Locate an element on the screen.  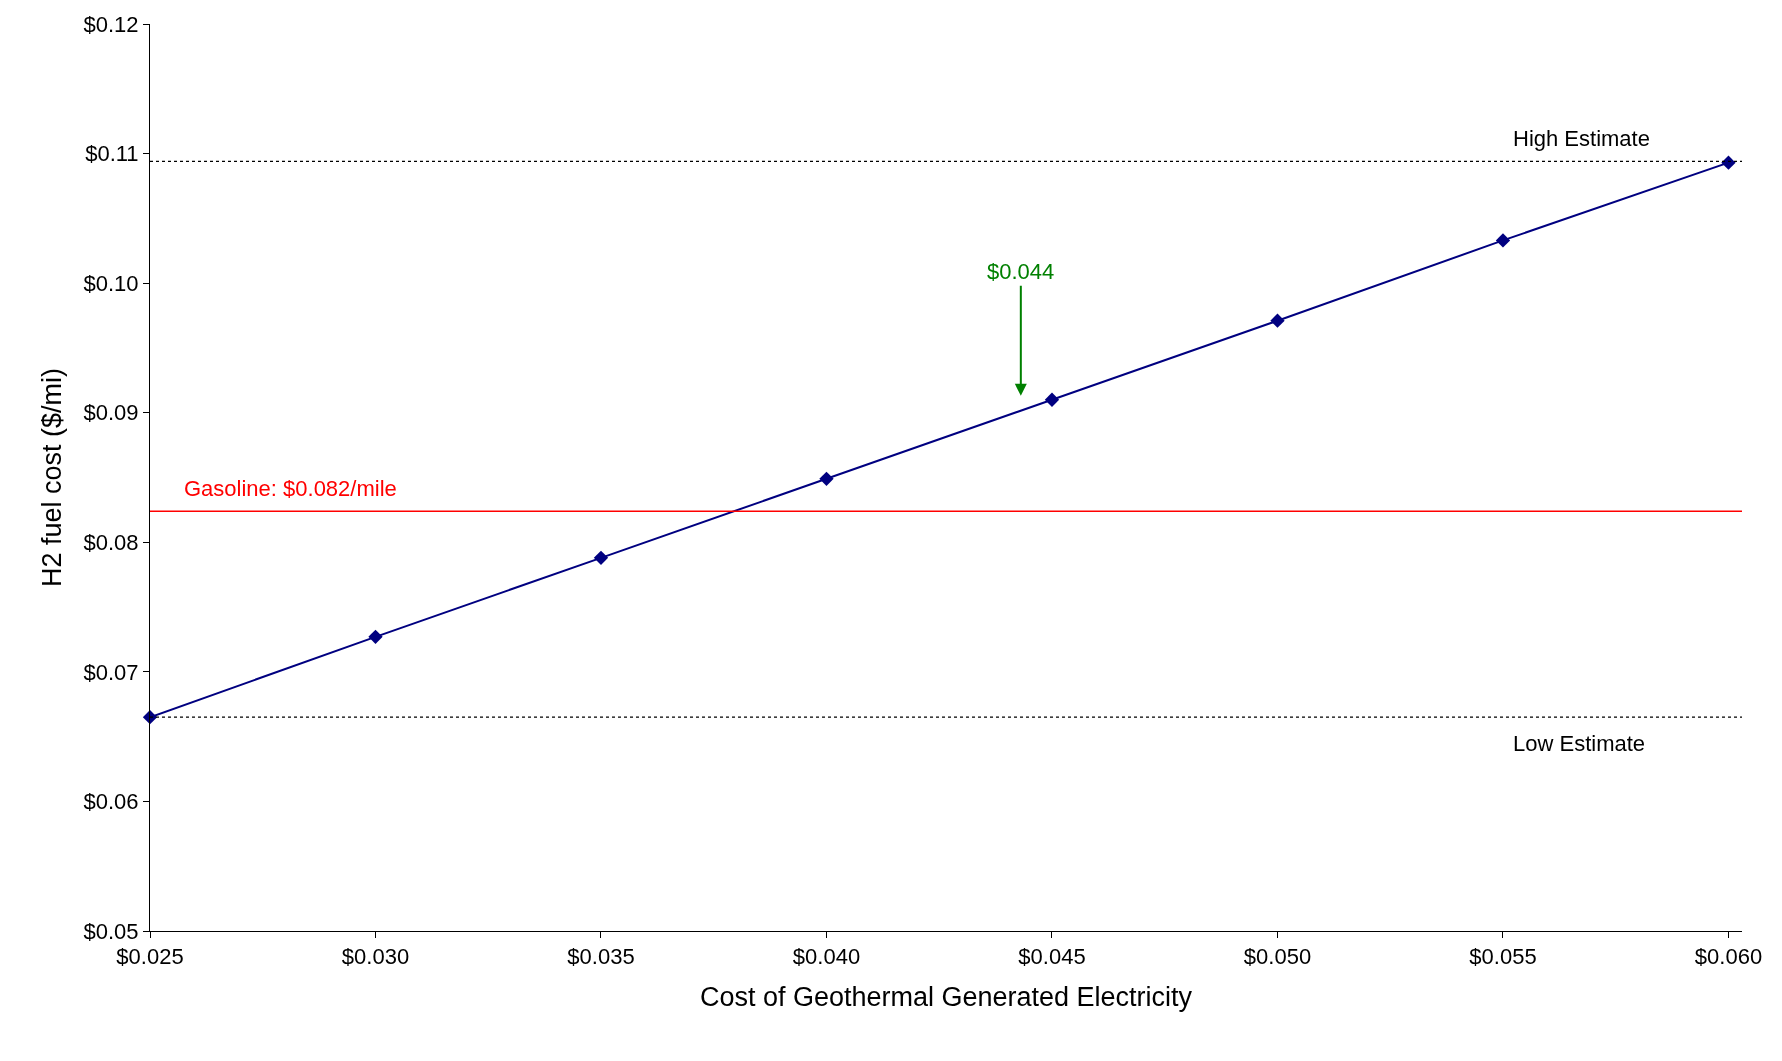
x-tick-label: $0.035 is located at coordinates (601, 957).